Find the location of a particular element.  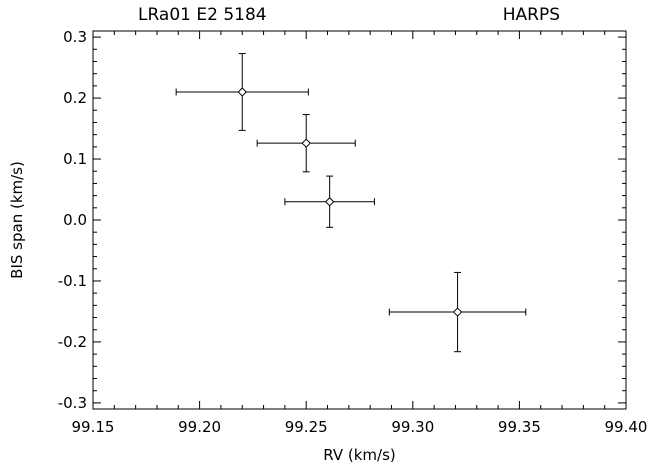

x-axis-label: RV (km/s) is located at coordinates (359, 455).